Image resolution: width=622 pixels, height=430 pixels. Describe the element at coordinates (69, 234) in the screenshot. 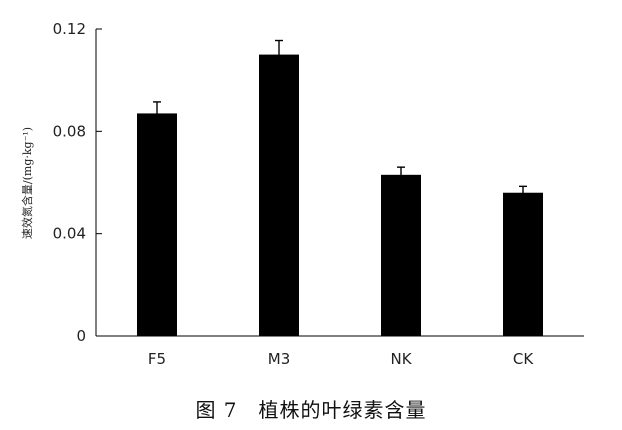

I see `y-tick-label: 0.04` at that location.